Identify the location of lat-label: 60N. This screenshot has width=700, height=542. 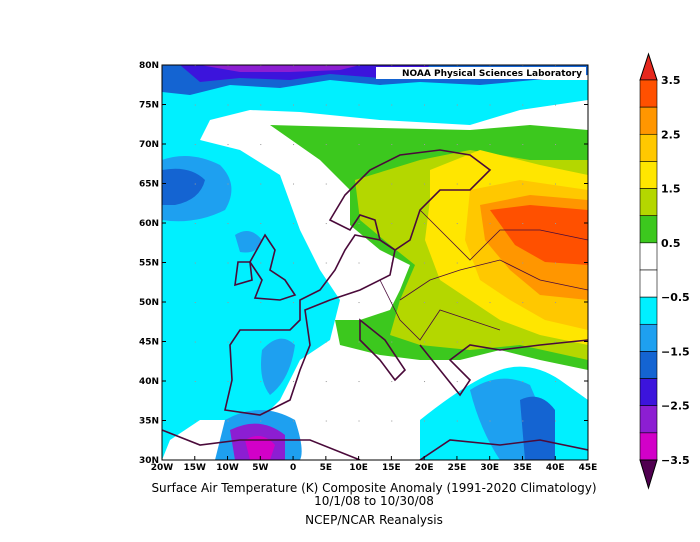
(149, 224).